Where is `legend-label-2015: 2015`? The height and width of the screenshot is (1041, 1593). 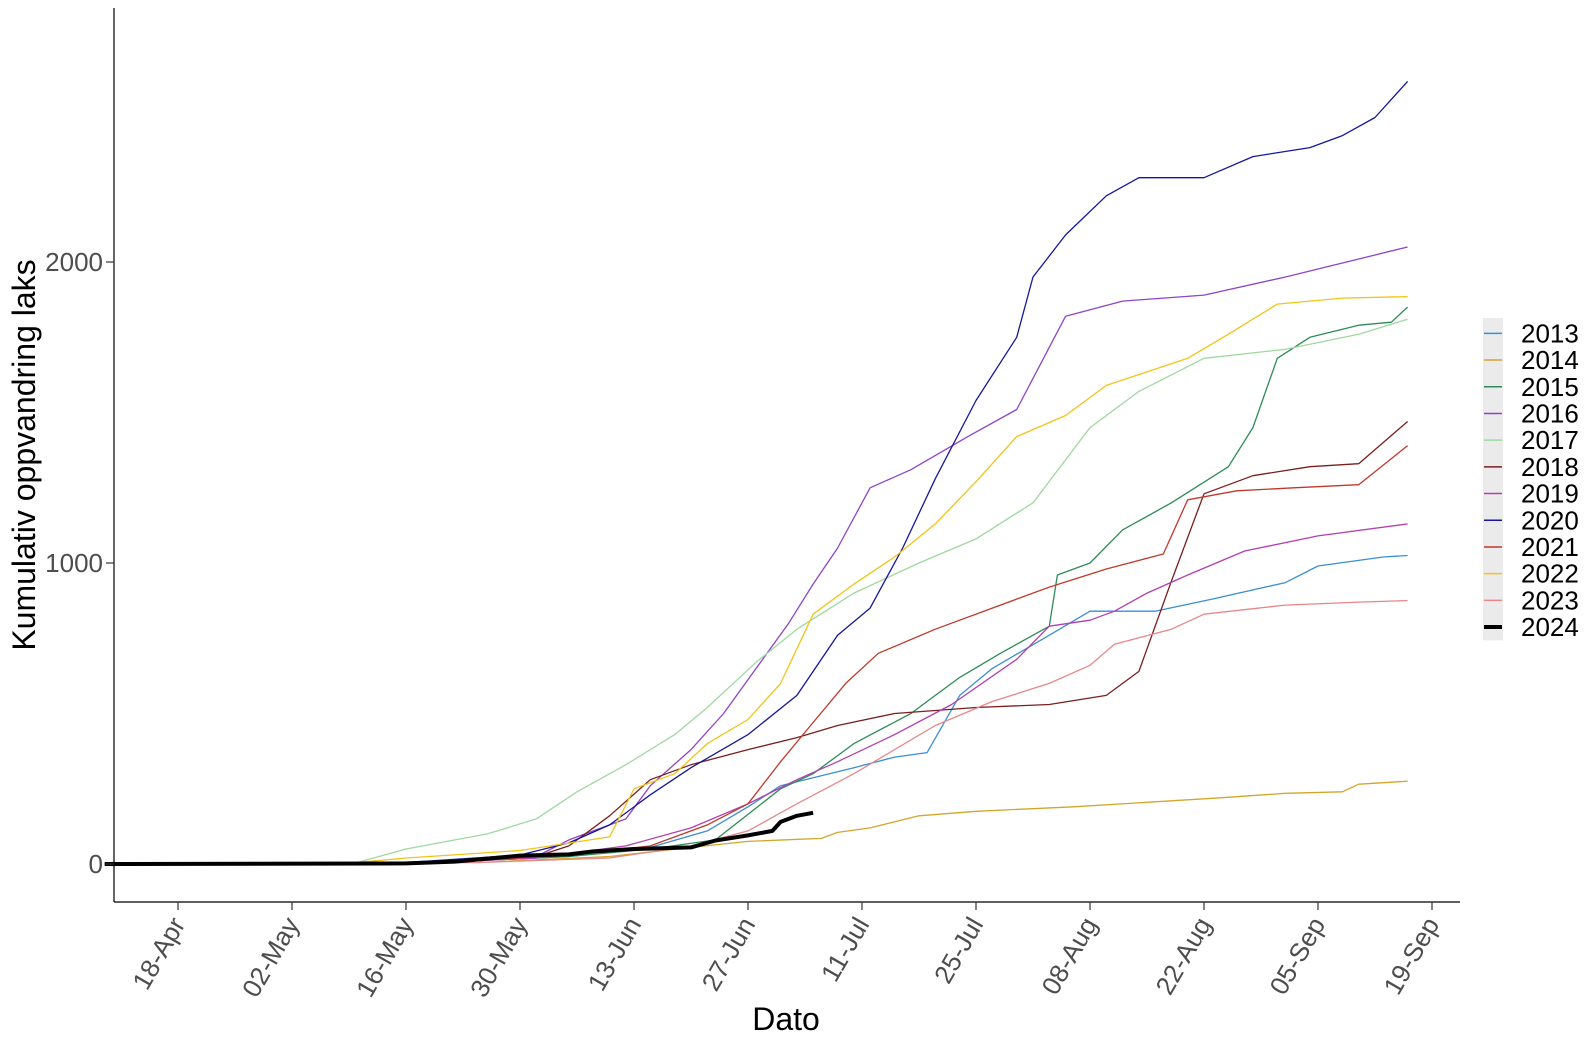
legend-label-2015: 2015 is located at coordinates (1550, 387).